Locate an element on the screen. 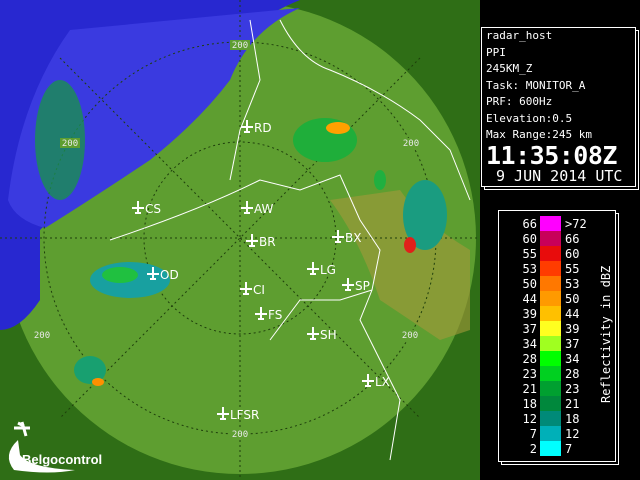 This screenshot has height=480, width=640. range-product: 245KM_Z is located at coordinates (509, 68).